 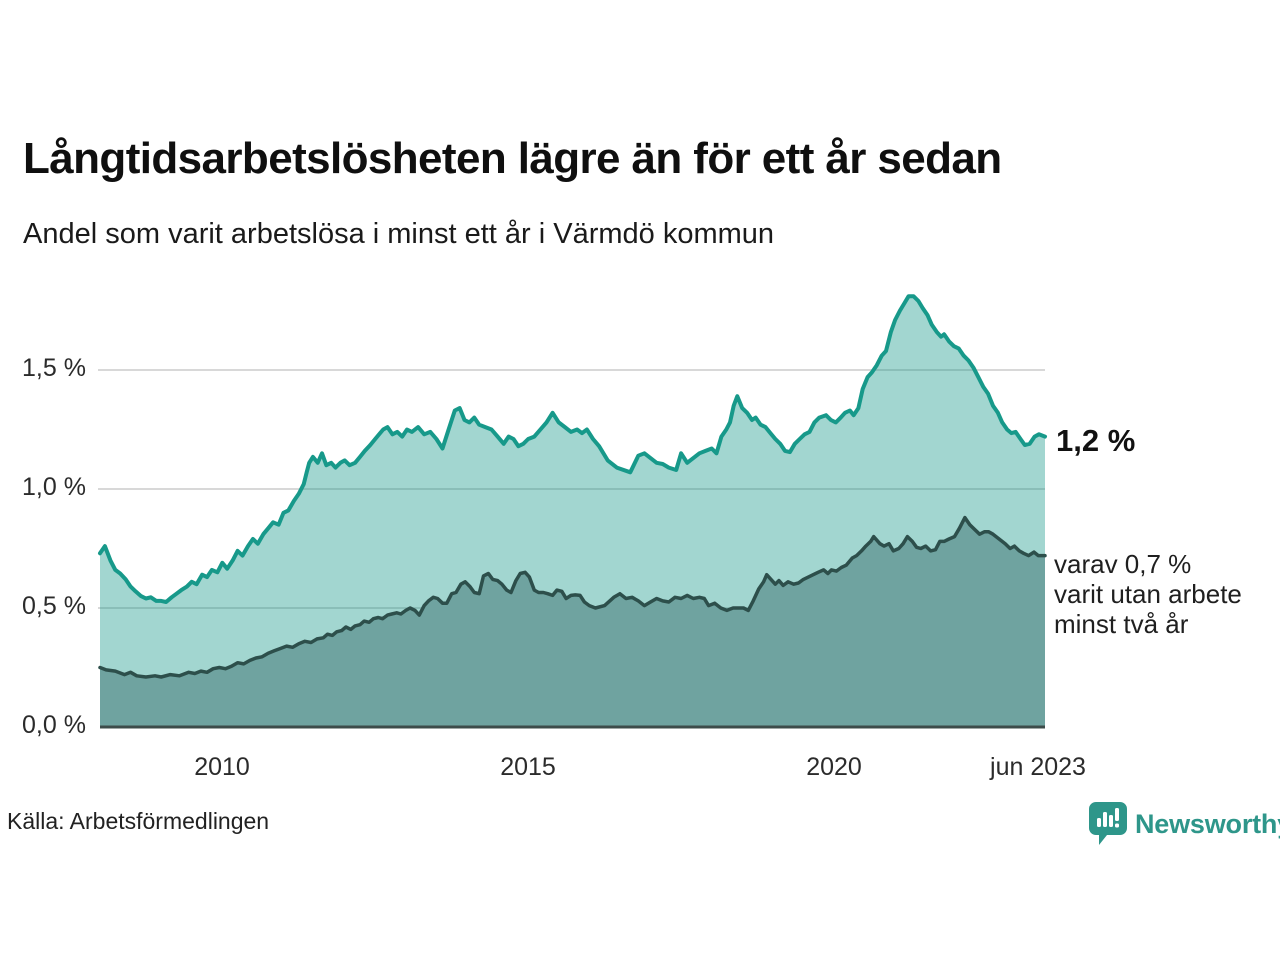 I want to click on y-tick-label: 0,0 %, so click(x=54, y=725).